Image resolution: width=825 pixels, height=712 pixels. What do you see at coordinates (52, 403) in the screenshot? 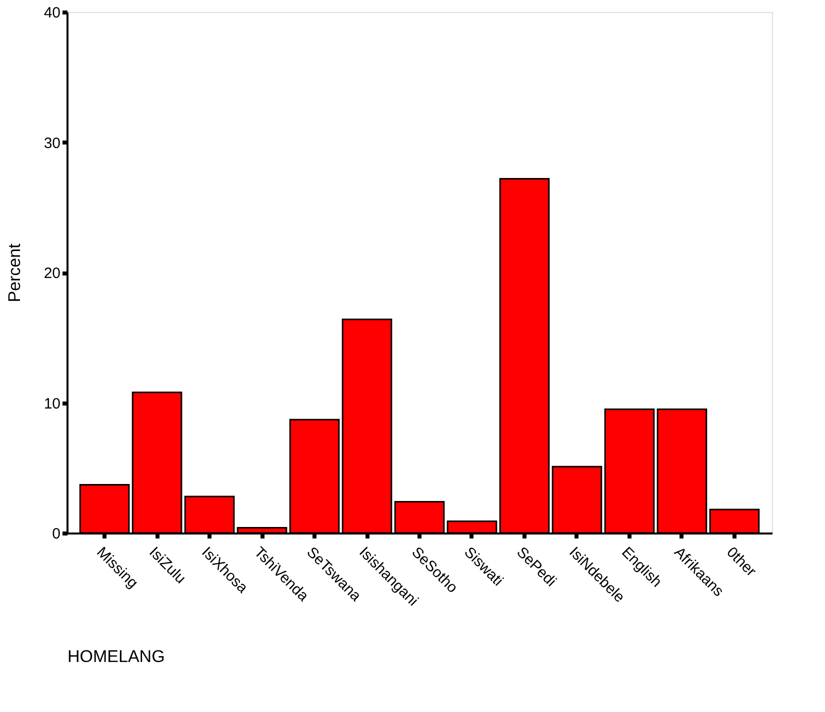
I see `y-tick-label: 10` at bounding box center [52, 403].